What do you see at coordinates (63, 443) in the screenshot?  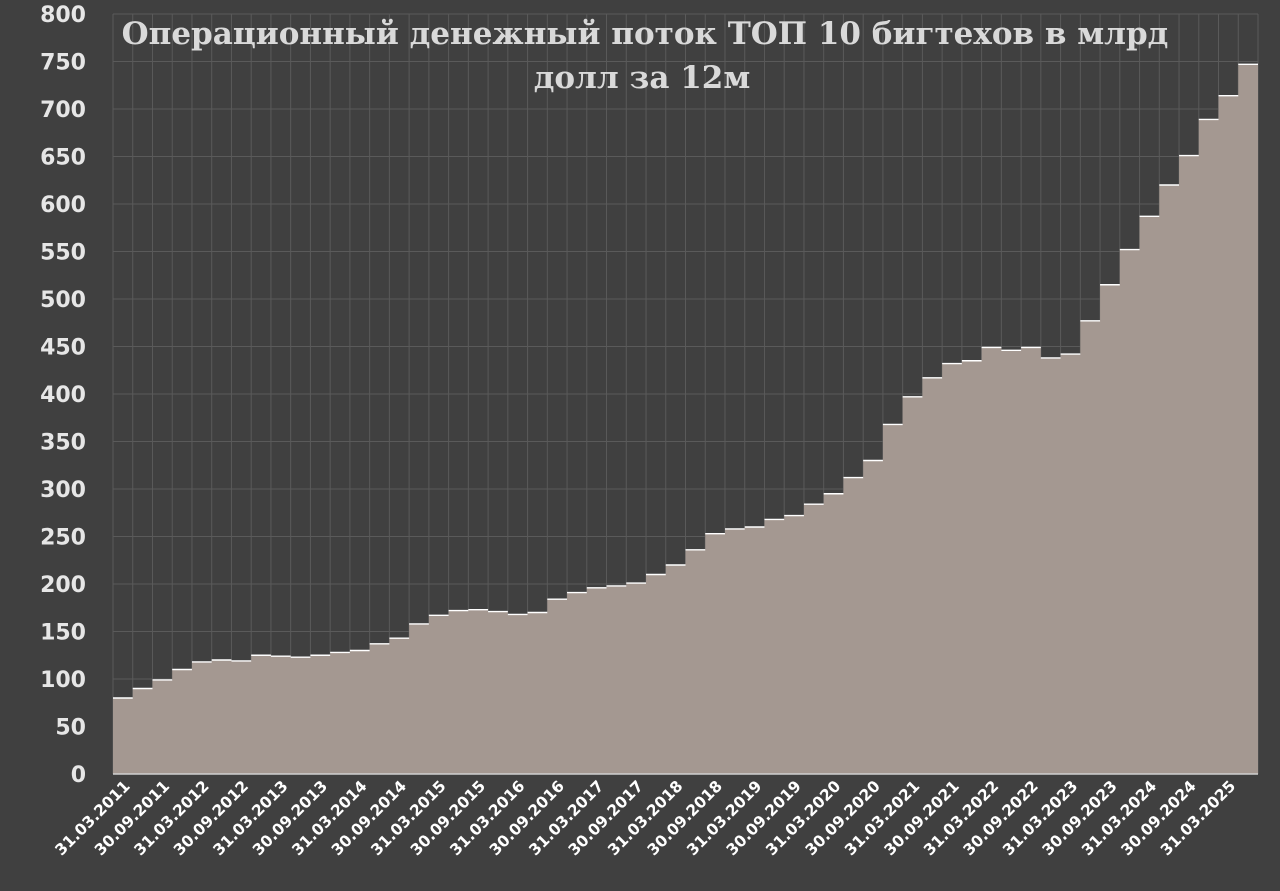 I see `y-tick-label: 350` at bounding box center [63, 443].